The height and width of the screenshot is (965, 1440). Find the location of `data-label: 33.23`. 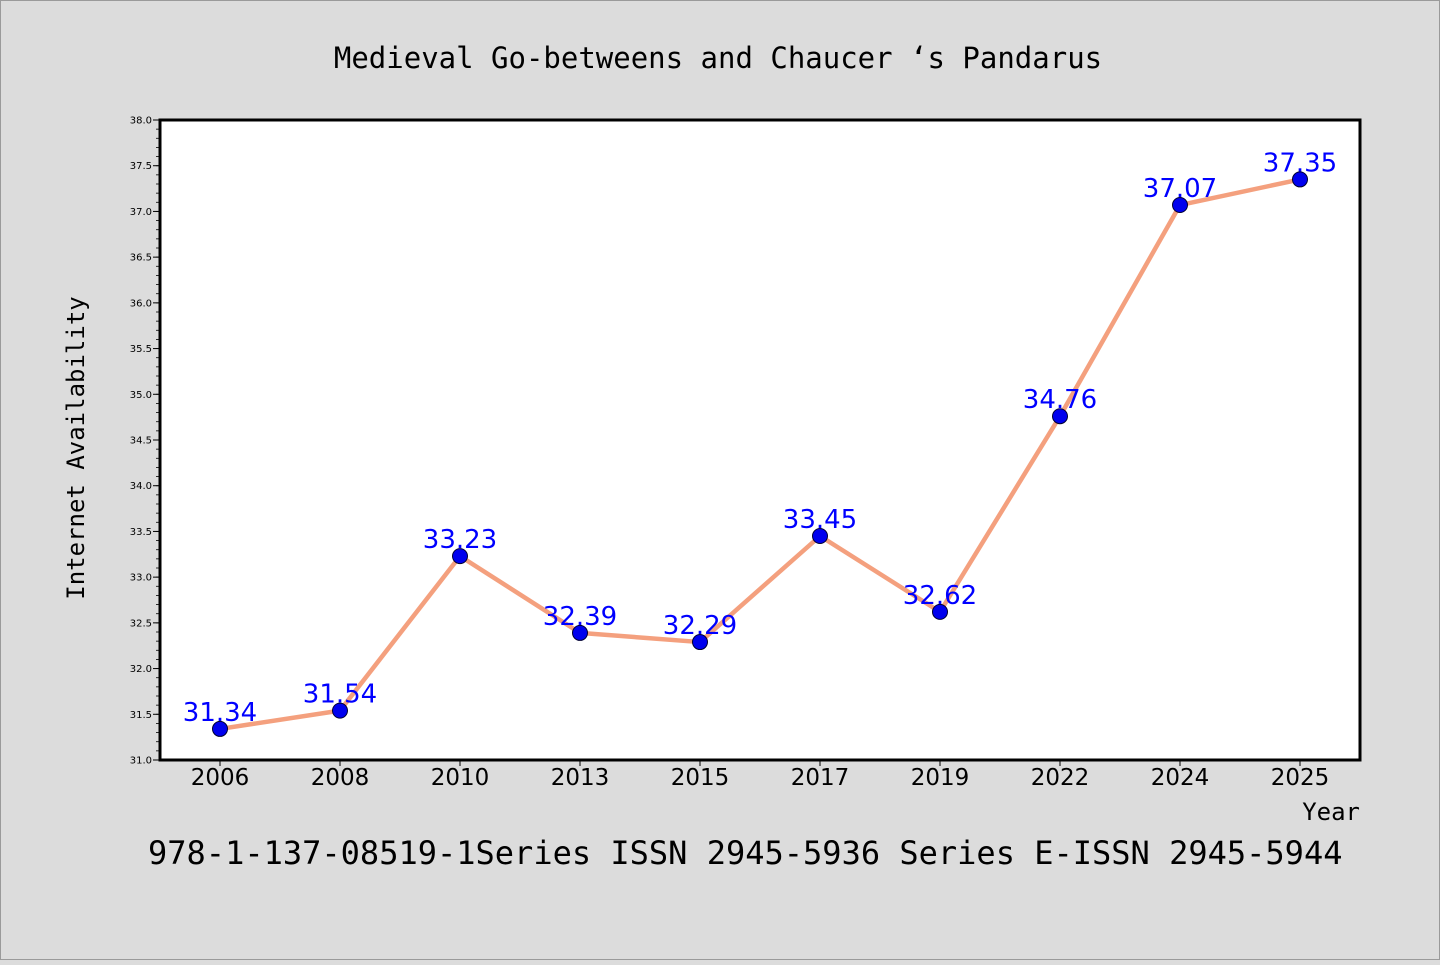

data-label: 33.23 is located at coordinates (460, 540).